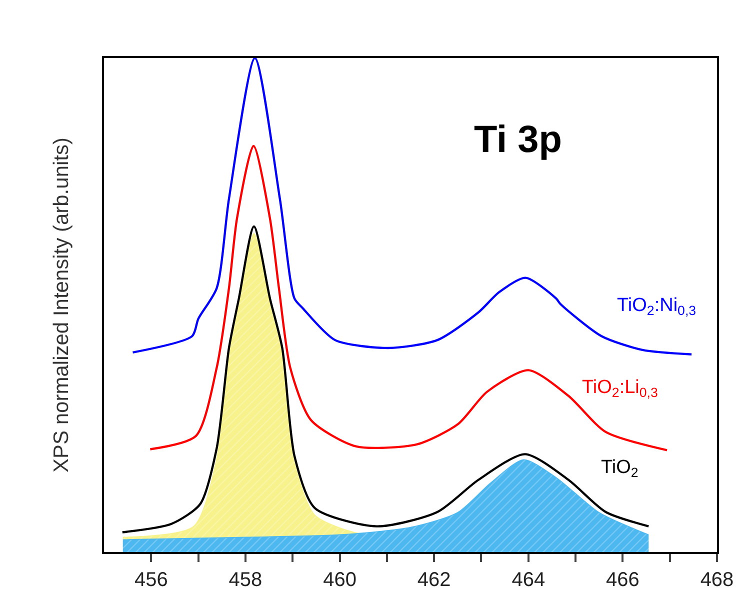 This screenshot has width=746, height=603. What do you see at coordinates (434, 579) in the screenshot?
I see `x-tick-label: 462` at bounding box center [434, 579].